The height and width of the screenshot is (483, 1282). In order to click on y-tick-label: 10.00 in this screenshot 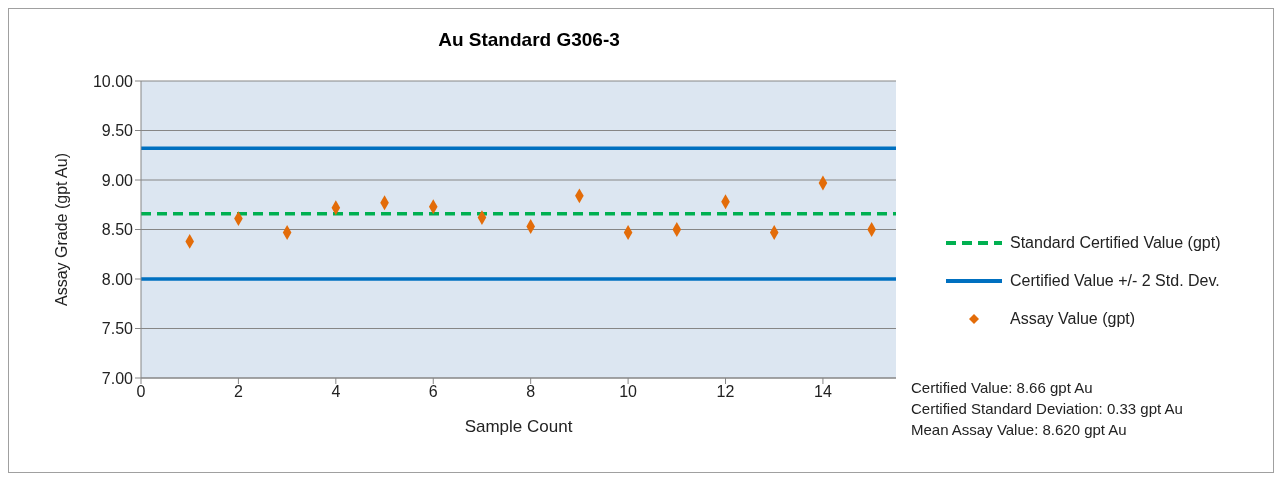, I will do `click(113, 81)`.